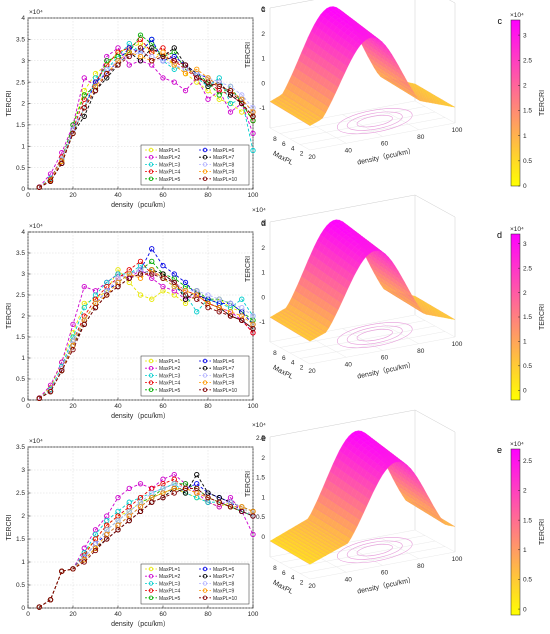 The height and width of the screenshot is (634, 550). I want to click on y-tick-label: 2, so click(23, 516).